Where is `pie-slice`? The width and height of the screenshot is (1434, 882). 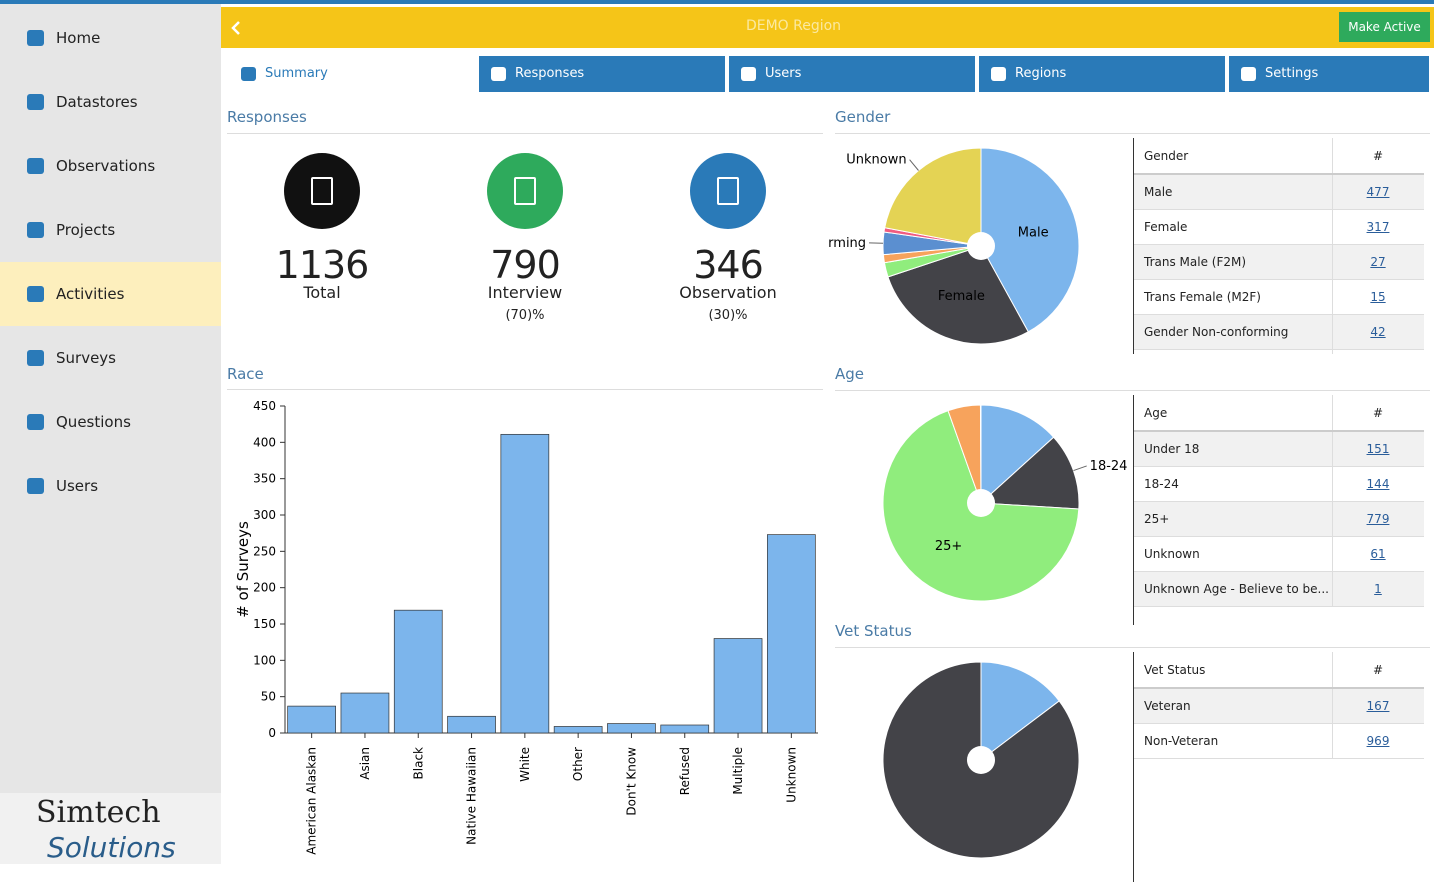
pie-slice is located at coordinates (980, 454).